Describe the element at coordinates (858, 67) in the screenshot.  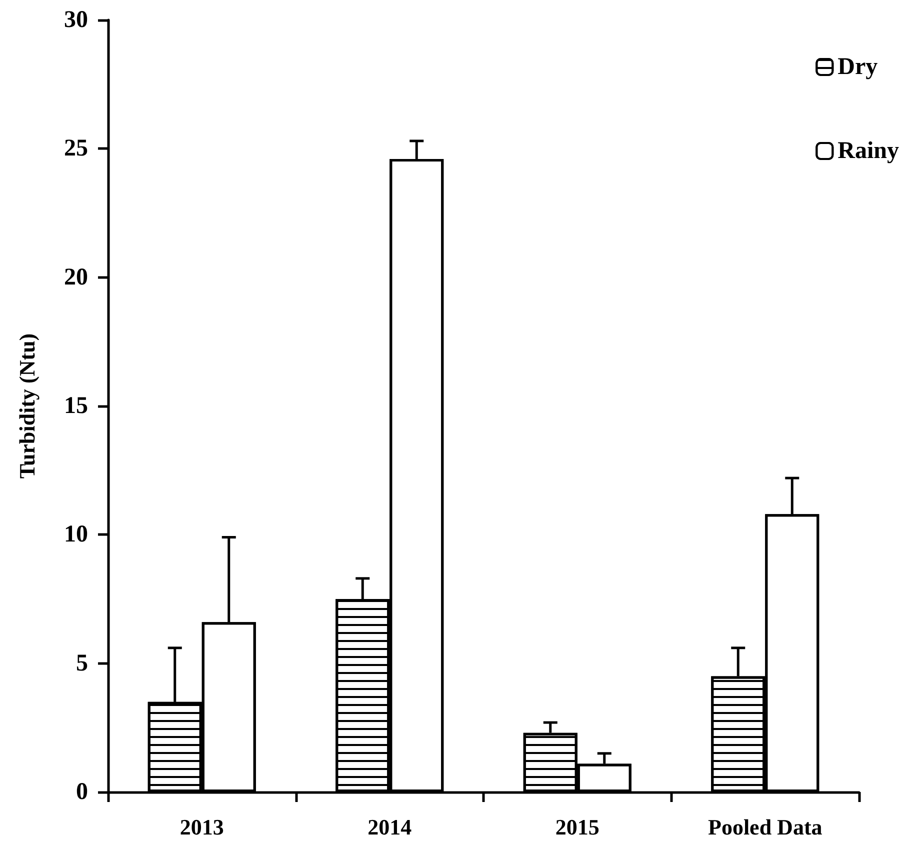
I see `legend-label: Dry` at that location.